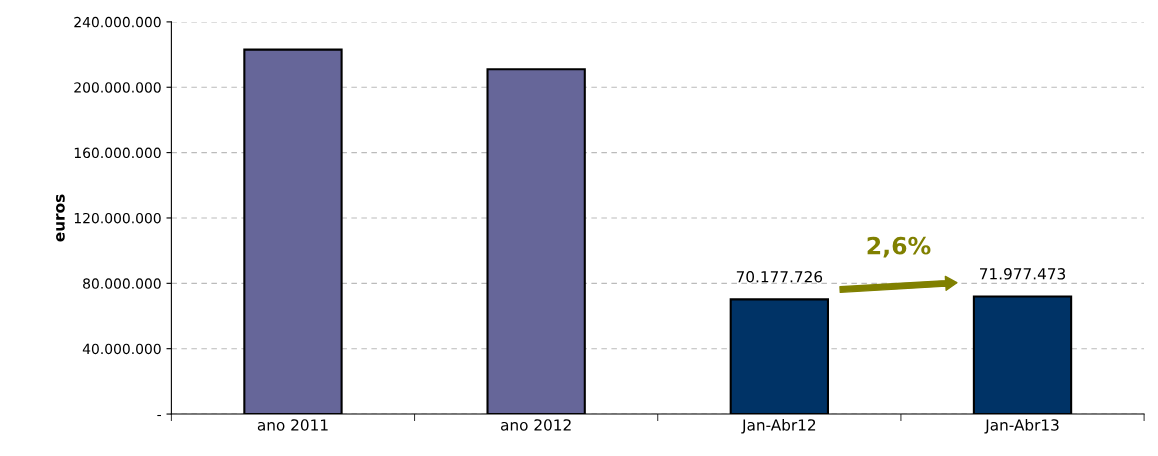 Image resolution: width=1158 pixels, height=456 pixels. Describe the element at coordinates (1021, 426) in the screenshot. I see `x-tick-label: Jan-Abr13` at that location.